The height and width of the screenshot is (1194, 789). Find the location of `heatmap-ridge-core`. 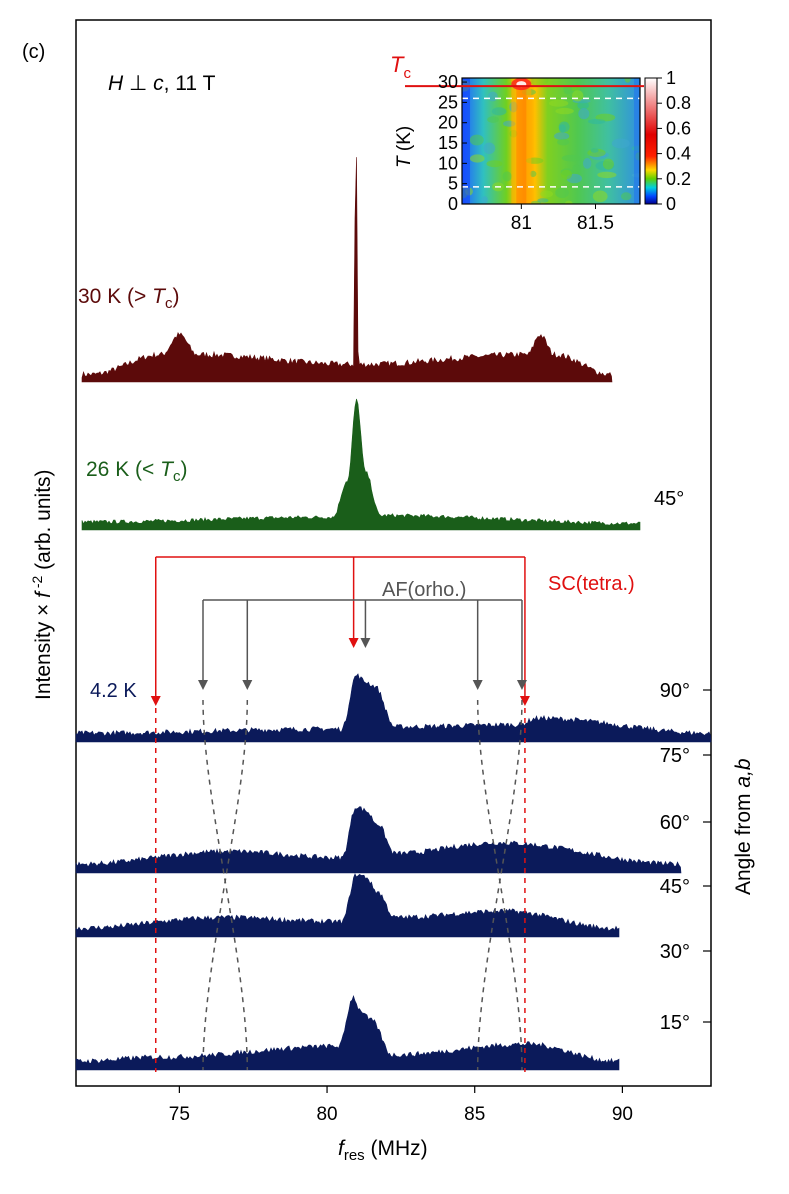

heatmap-ridge-core is located at coordinates (521, 141).